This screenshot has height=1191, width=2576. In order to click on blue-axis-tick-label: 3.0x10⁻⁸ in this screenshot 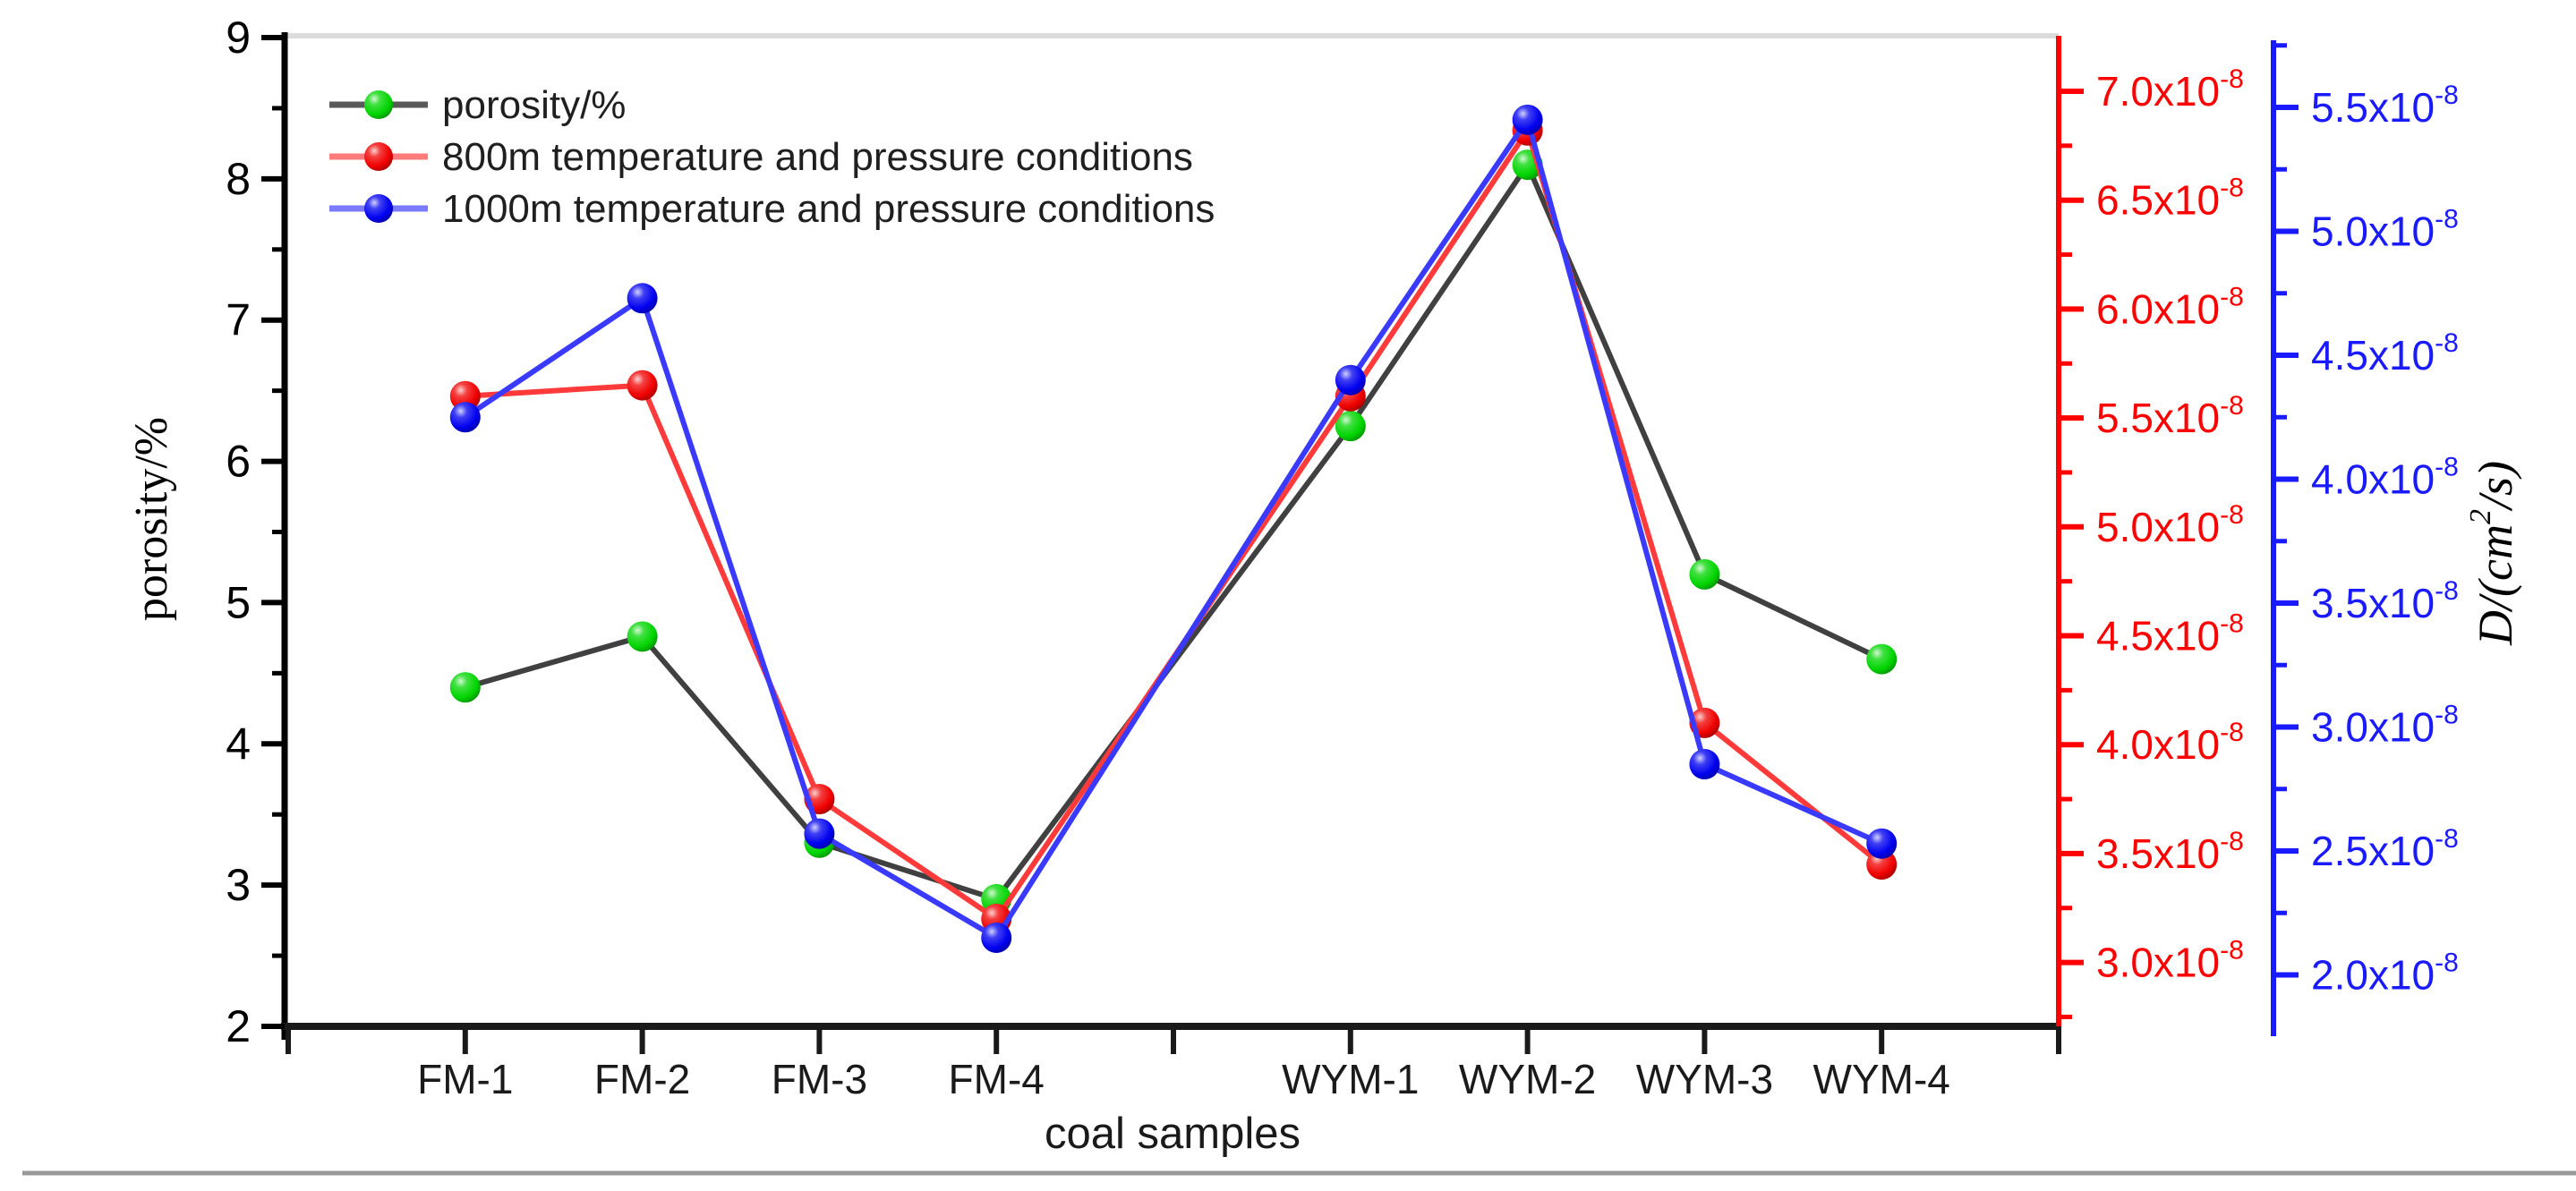, I will do `click(2385, 726)`.